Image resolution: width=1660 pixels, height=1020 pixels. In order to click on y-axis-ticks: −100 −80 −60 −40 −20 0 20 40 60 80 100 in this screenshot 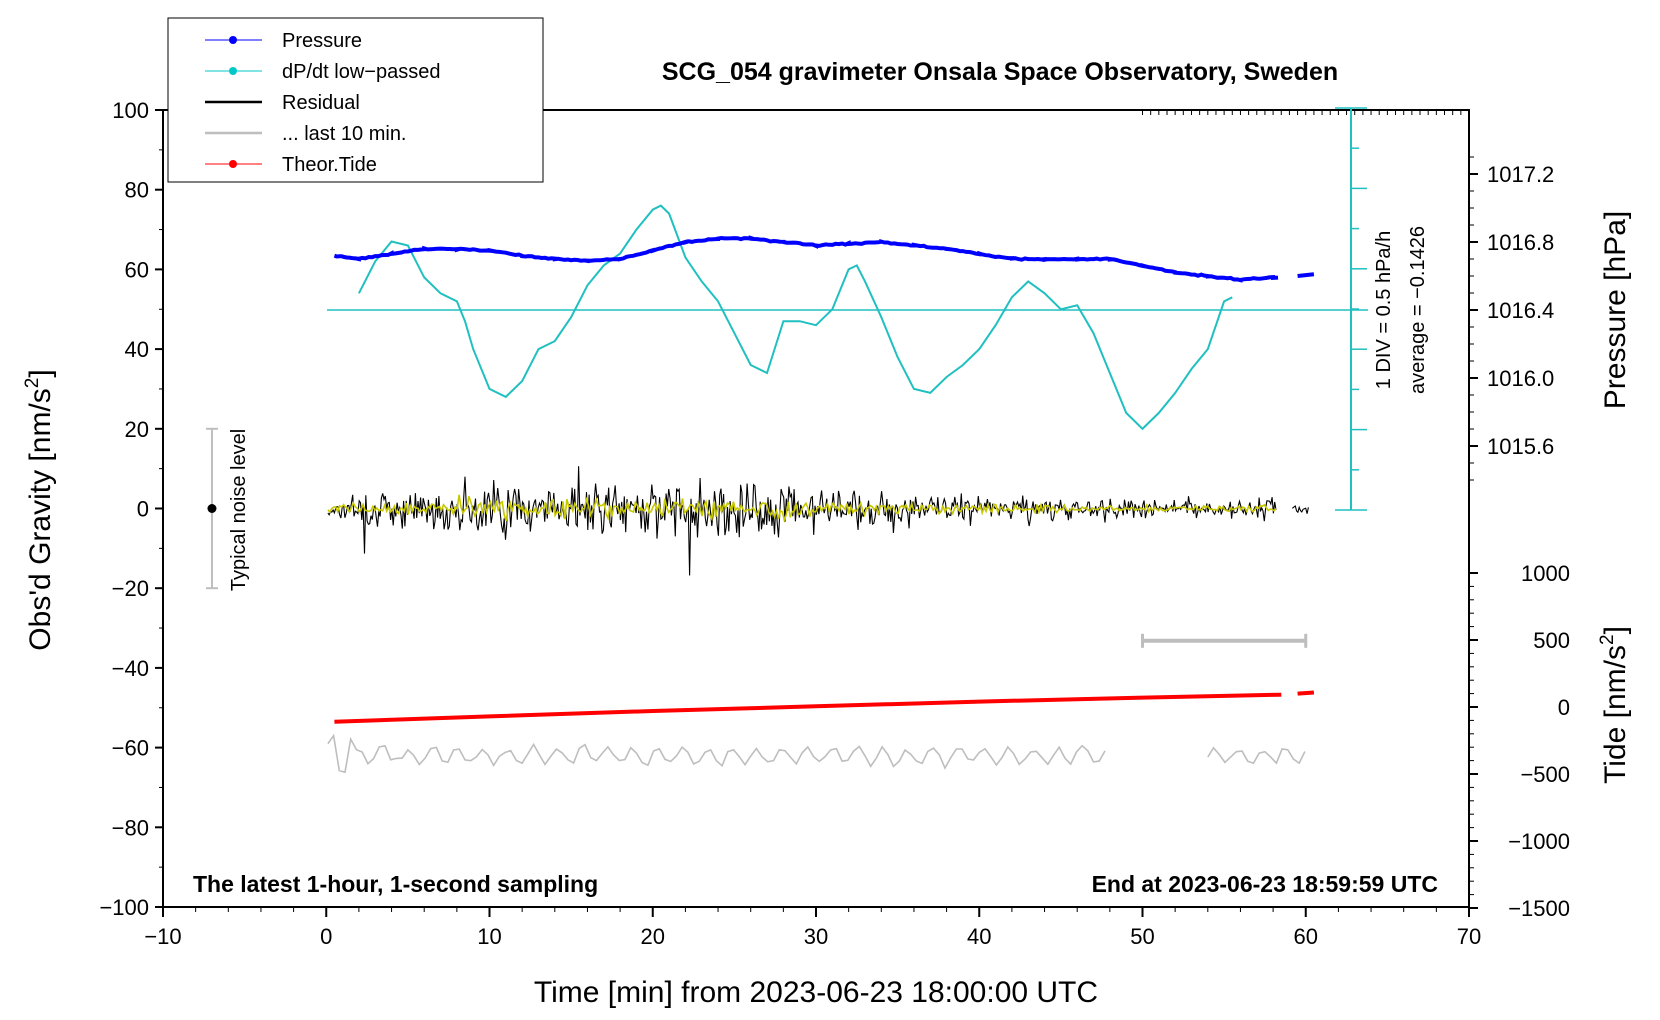, I will do `click(131, 509)`.